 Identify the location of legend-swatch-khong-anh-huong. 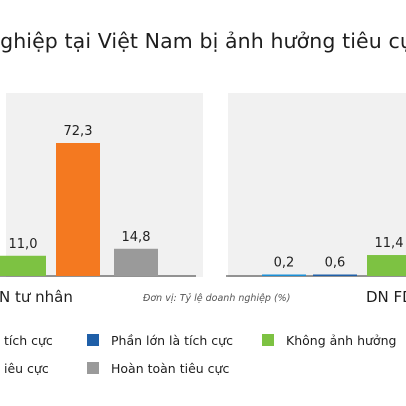
(268, 340).